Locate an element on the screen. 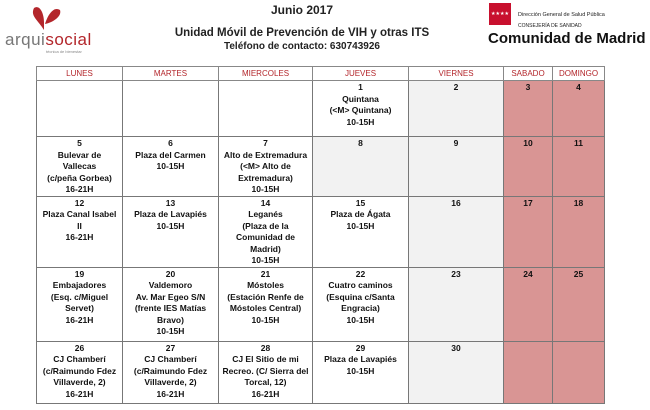  day-number: 30 is located at coordinates (456, 347).